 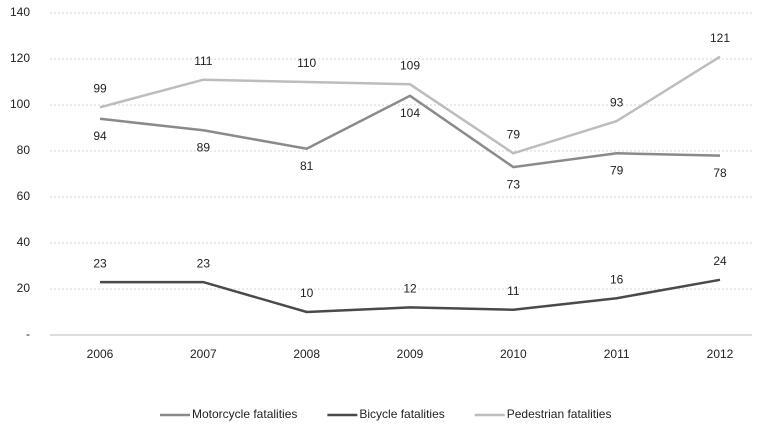 I want to click on data-label: 78, so click(x=720, y=173).